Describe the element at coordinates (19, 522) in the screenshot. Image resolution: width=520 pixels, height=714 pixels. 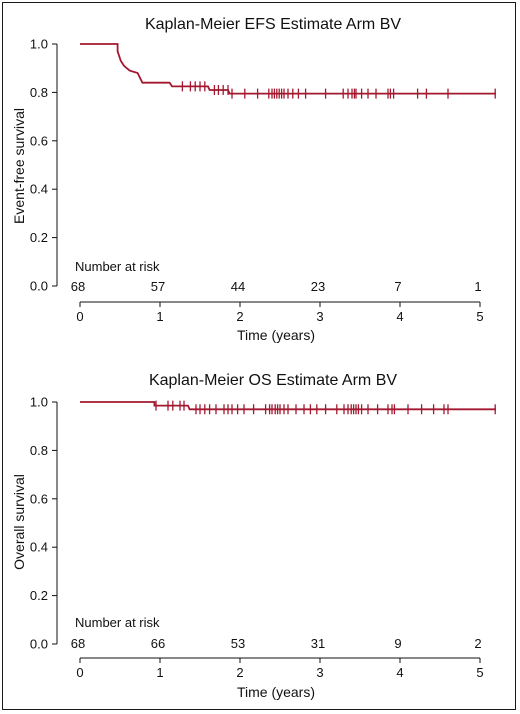
I see `os-y-axis-label: Overall survival` at that location.